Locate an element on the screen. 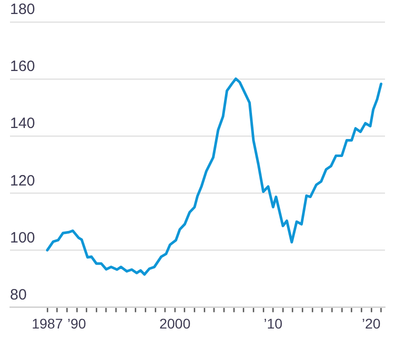 The width and height of the screenshot is (397, 337). y-tick-label: 80 is located at coordinates (18, 295).